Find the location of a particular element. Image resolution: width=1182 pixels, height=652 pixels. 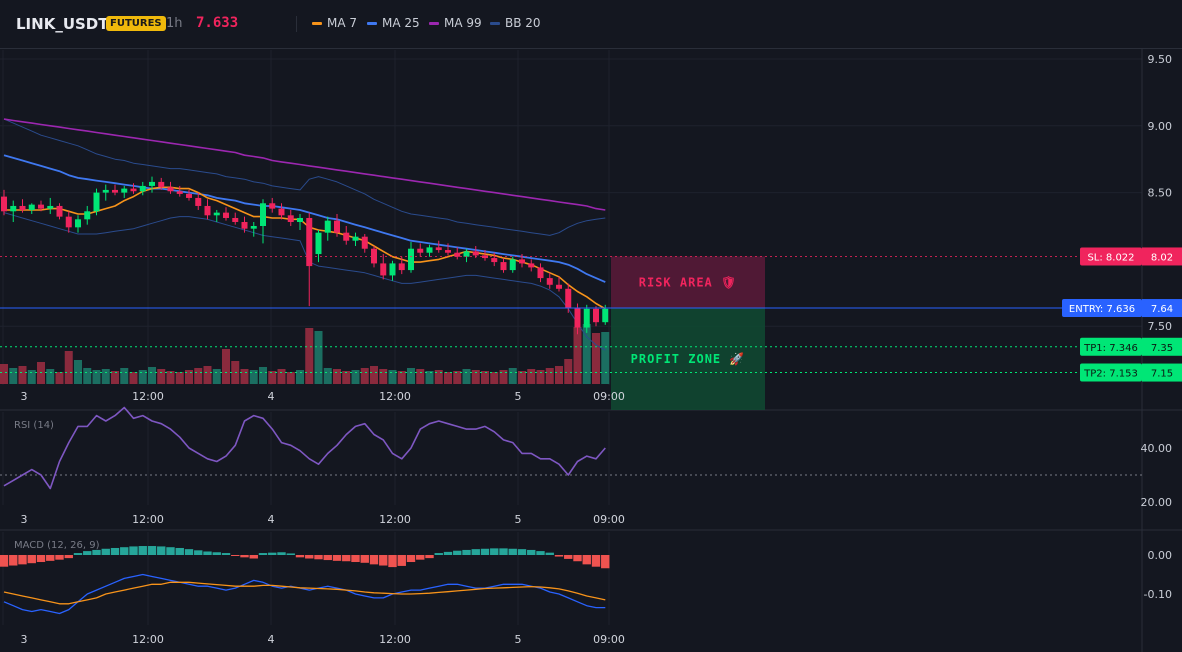

legend-ma25: MA 25 is located at coordinates (393, 23).